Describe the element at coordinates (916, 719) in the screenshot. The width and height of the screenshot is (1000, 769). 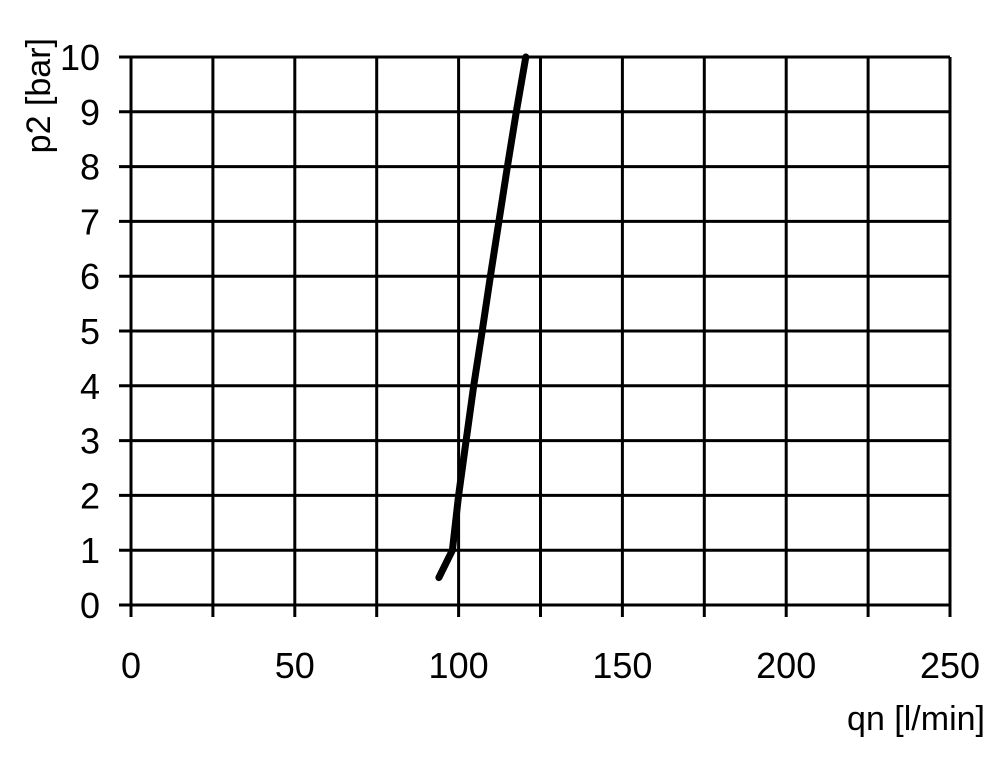
I see `x-axis-label: qn [l/min]` at that location.